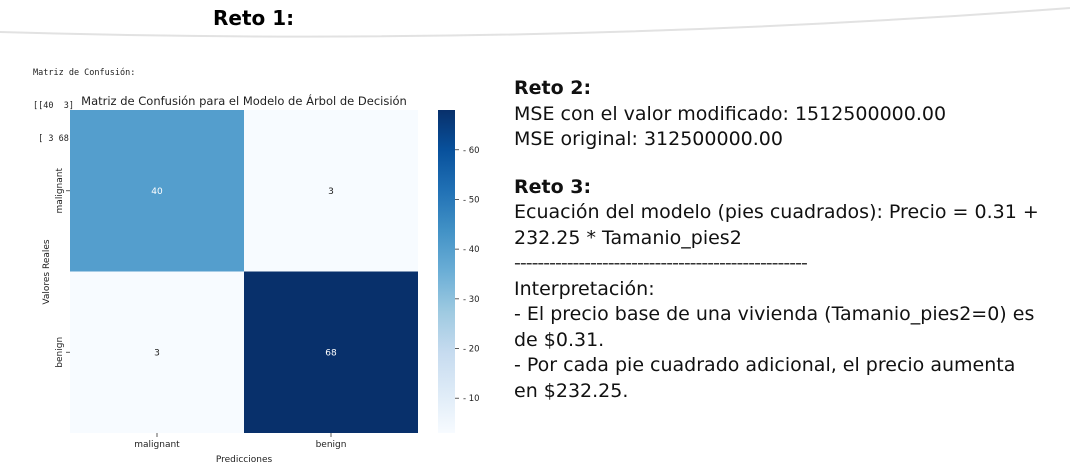 Image resolution: width=1070 pixels, height=470 pixels. I want to click on console-line: Matriz de Confusión:, so click(84, 73).